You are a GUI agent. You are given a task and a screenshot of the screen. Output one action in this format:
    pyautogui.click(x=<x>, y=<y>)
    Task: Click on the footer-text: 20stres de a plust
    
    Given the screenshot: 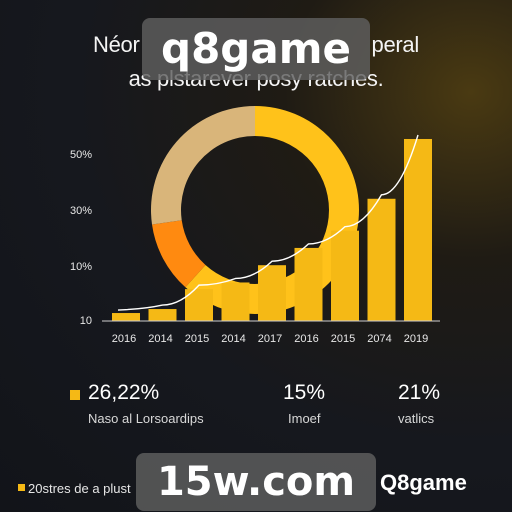 What is the action you would take?
    pyautogui.click(x=79, y=488)
    